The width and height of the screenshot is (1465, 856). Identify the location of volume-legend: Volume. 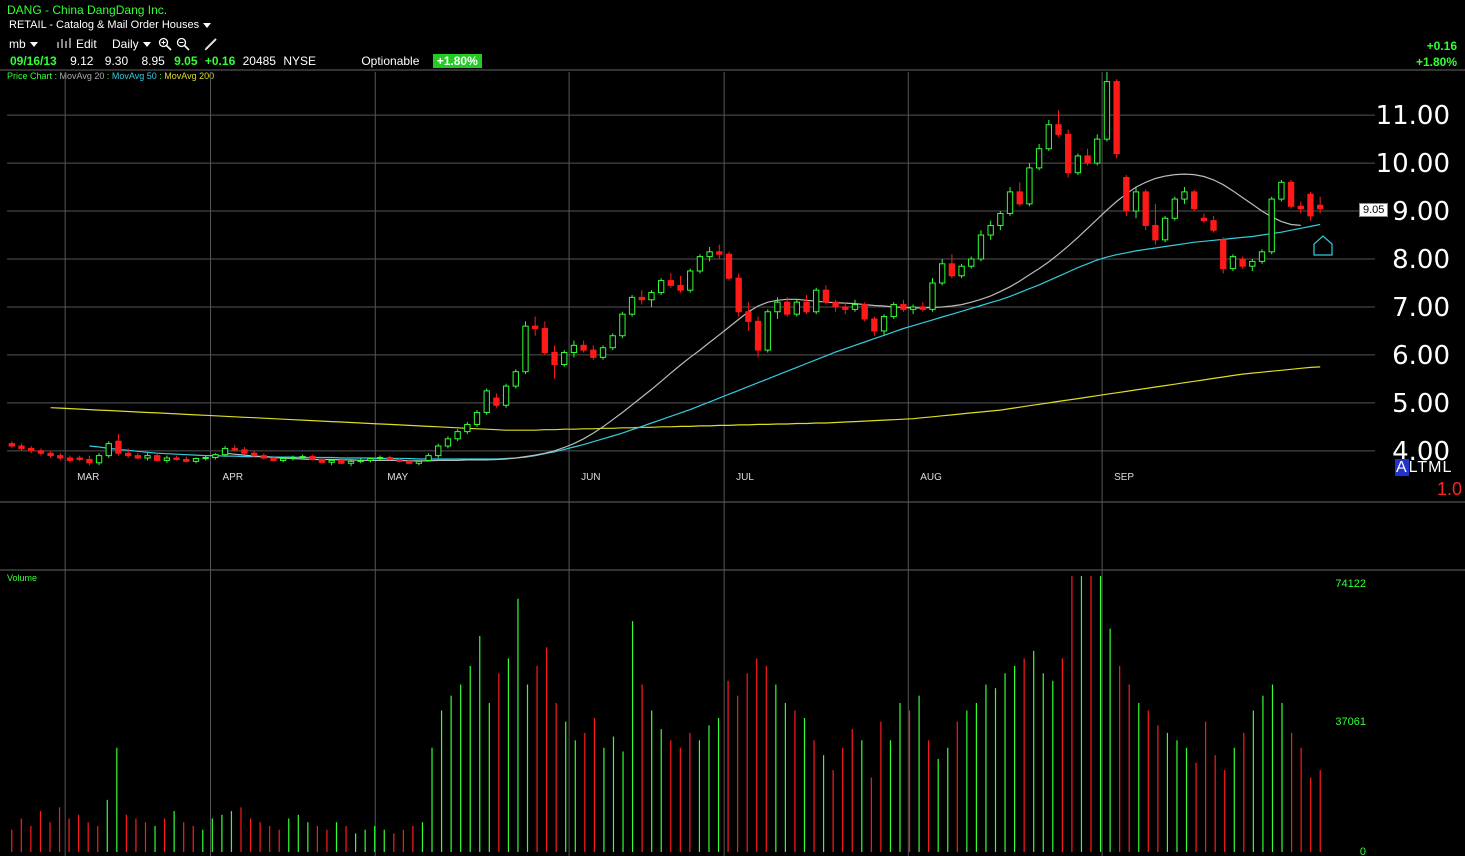
(22, 578).